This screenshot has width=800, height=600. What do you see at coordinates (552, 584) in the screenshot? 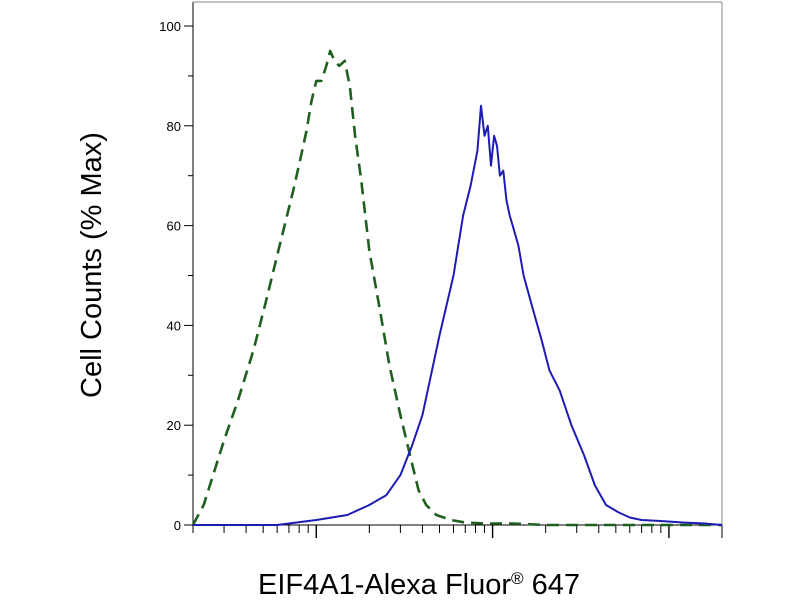
I see `x-axis-title-suffix: 647` at bounding box center [552, 584].